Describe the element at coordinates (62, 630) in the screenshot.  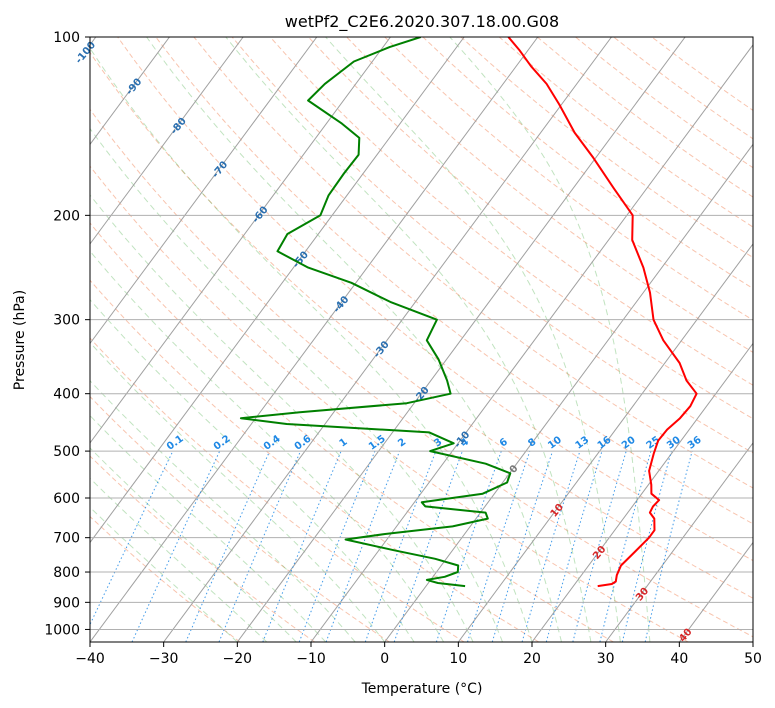
I see `y-tick-label: 1000` at that location.